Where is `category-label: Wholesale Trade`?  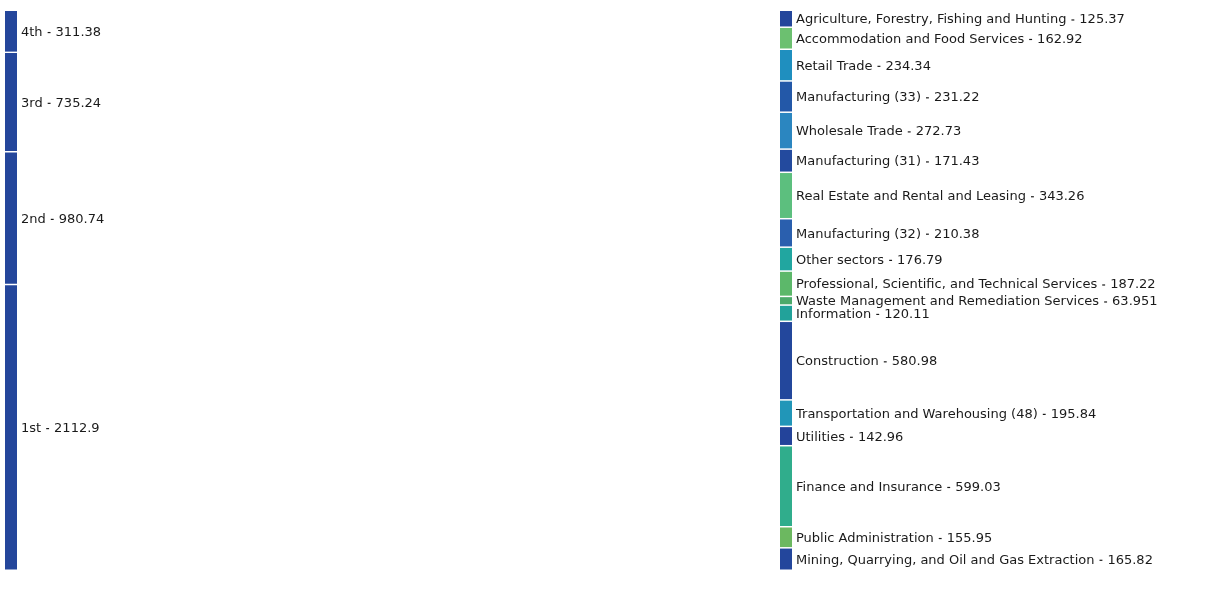
category-label: Wholesale Trade is located at coordinates (849, 131).